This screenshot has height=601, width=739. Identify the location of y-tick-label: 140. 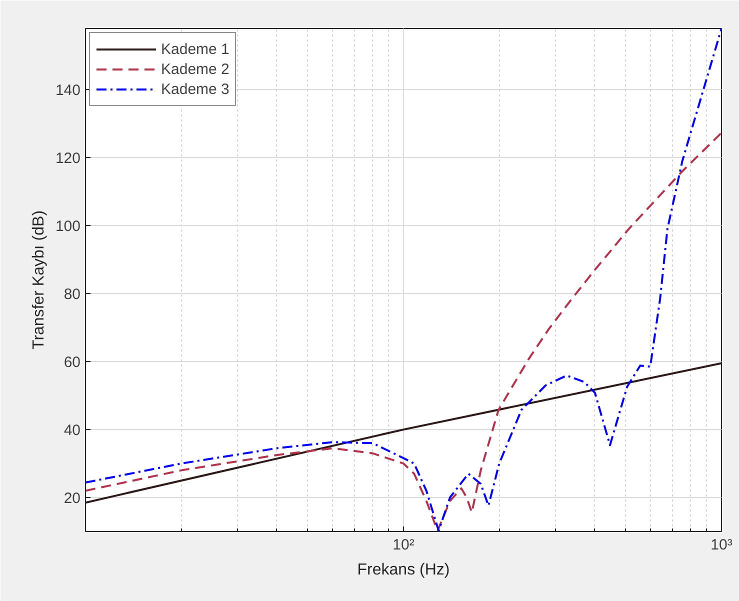
(68, 91).